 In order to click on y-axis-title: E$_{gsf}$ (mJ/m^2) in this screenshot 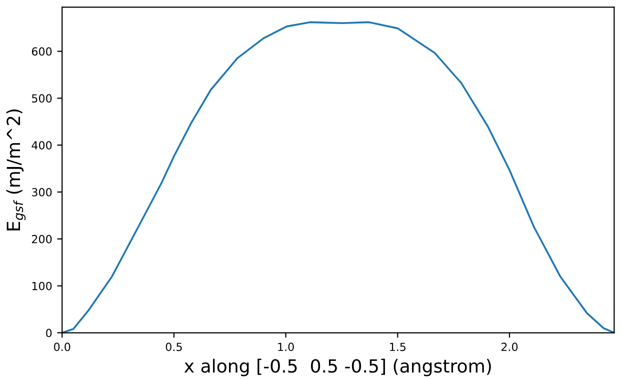, I will do `click(16, 169)`.